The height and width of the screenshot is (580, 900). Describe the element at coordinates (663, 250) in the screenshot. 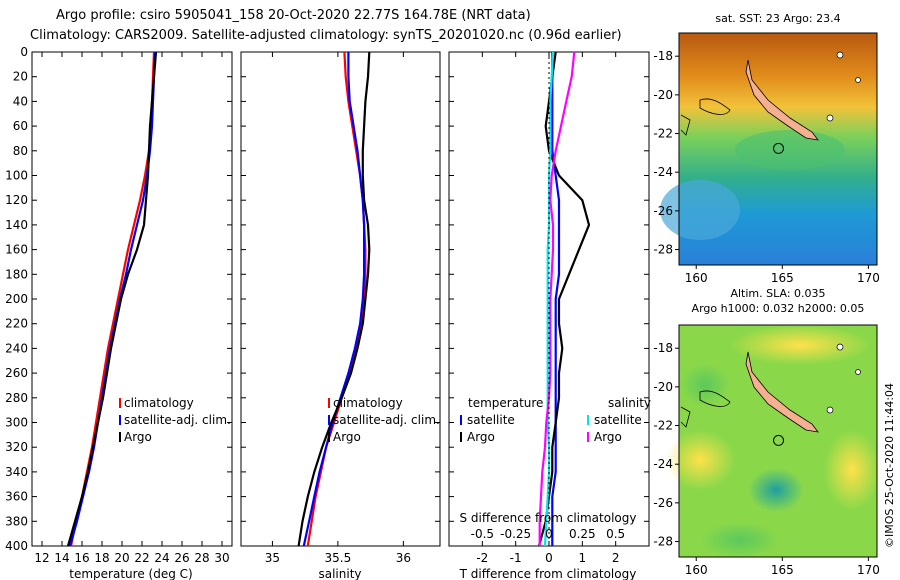

I see `map-lat-label: -28` at that location.